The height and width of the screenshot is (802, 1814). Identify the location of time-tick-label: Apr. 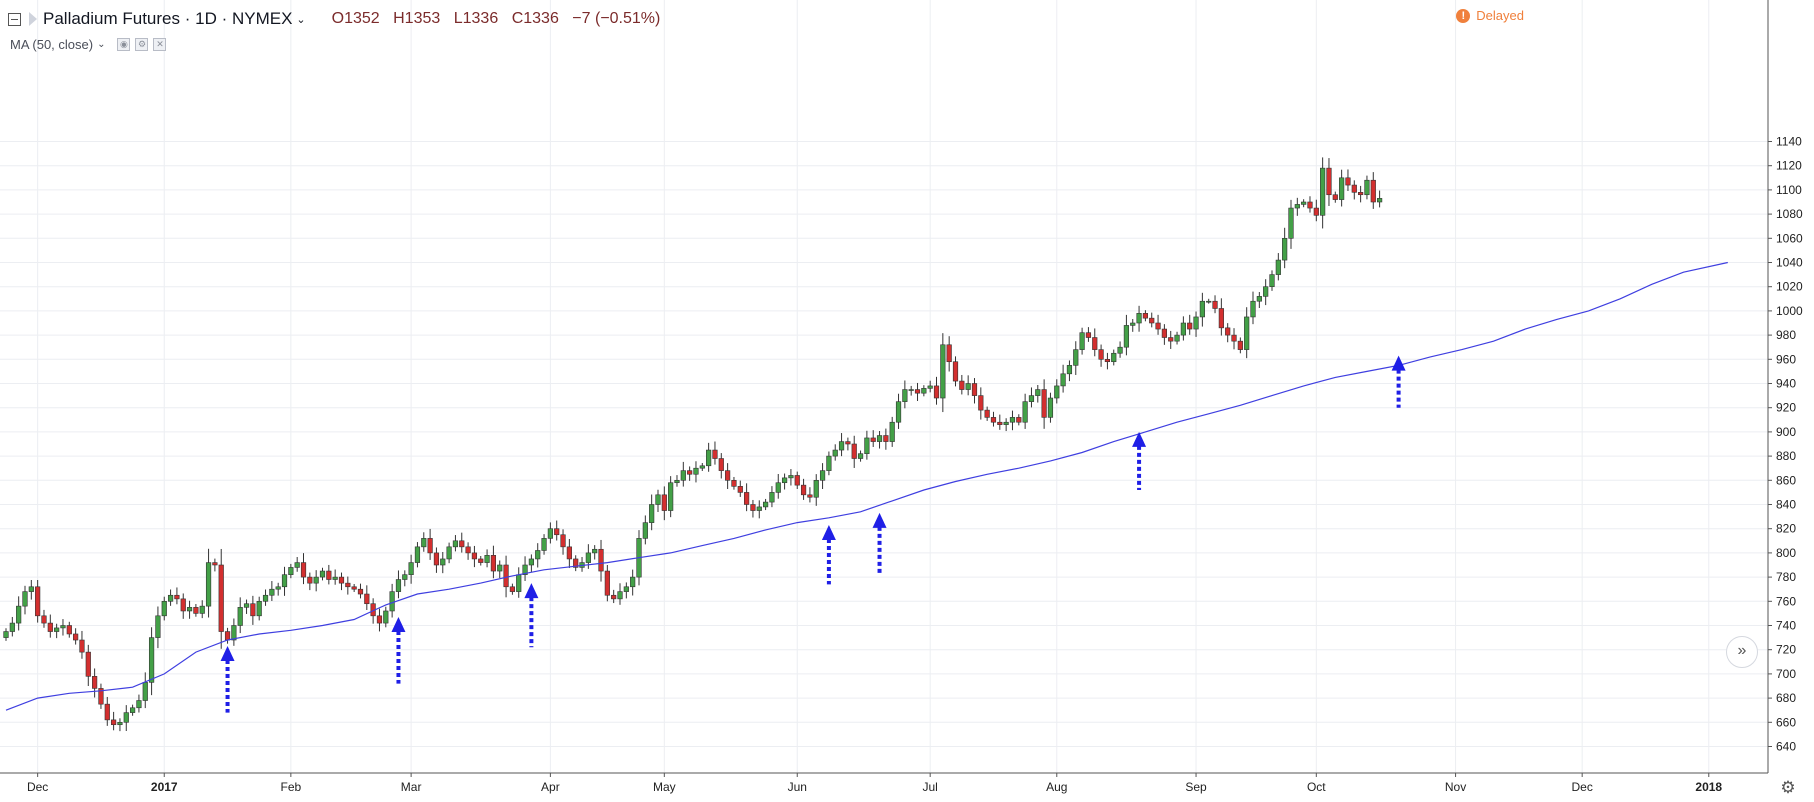
(550, 787).